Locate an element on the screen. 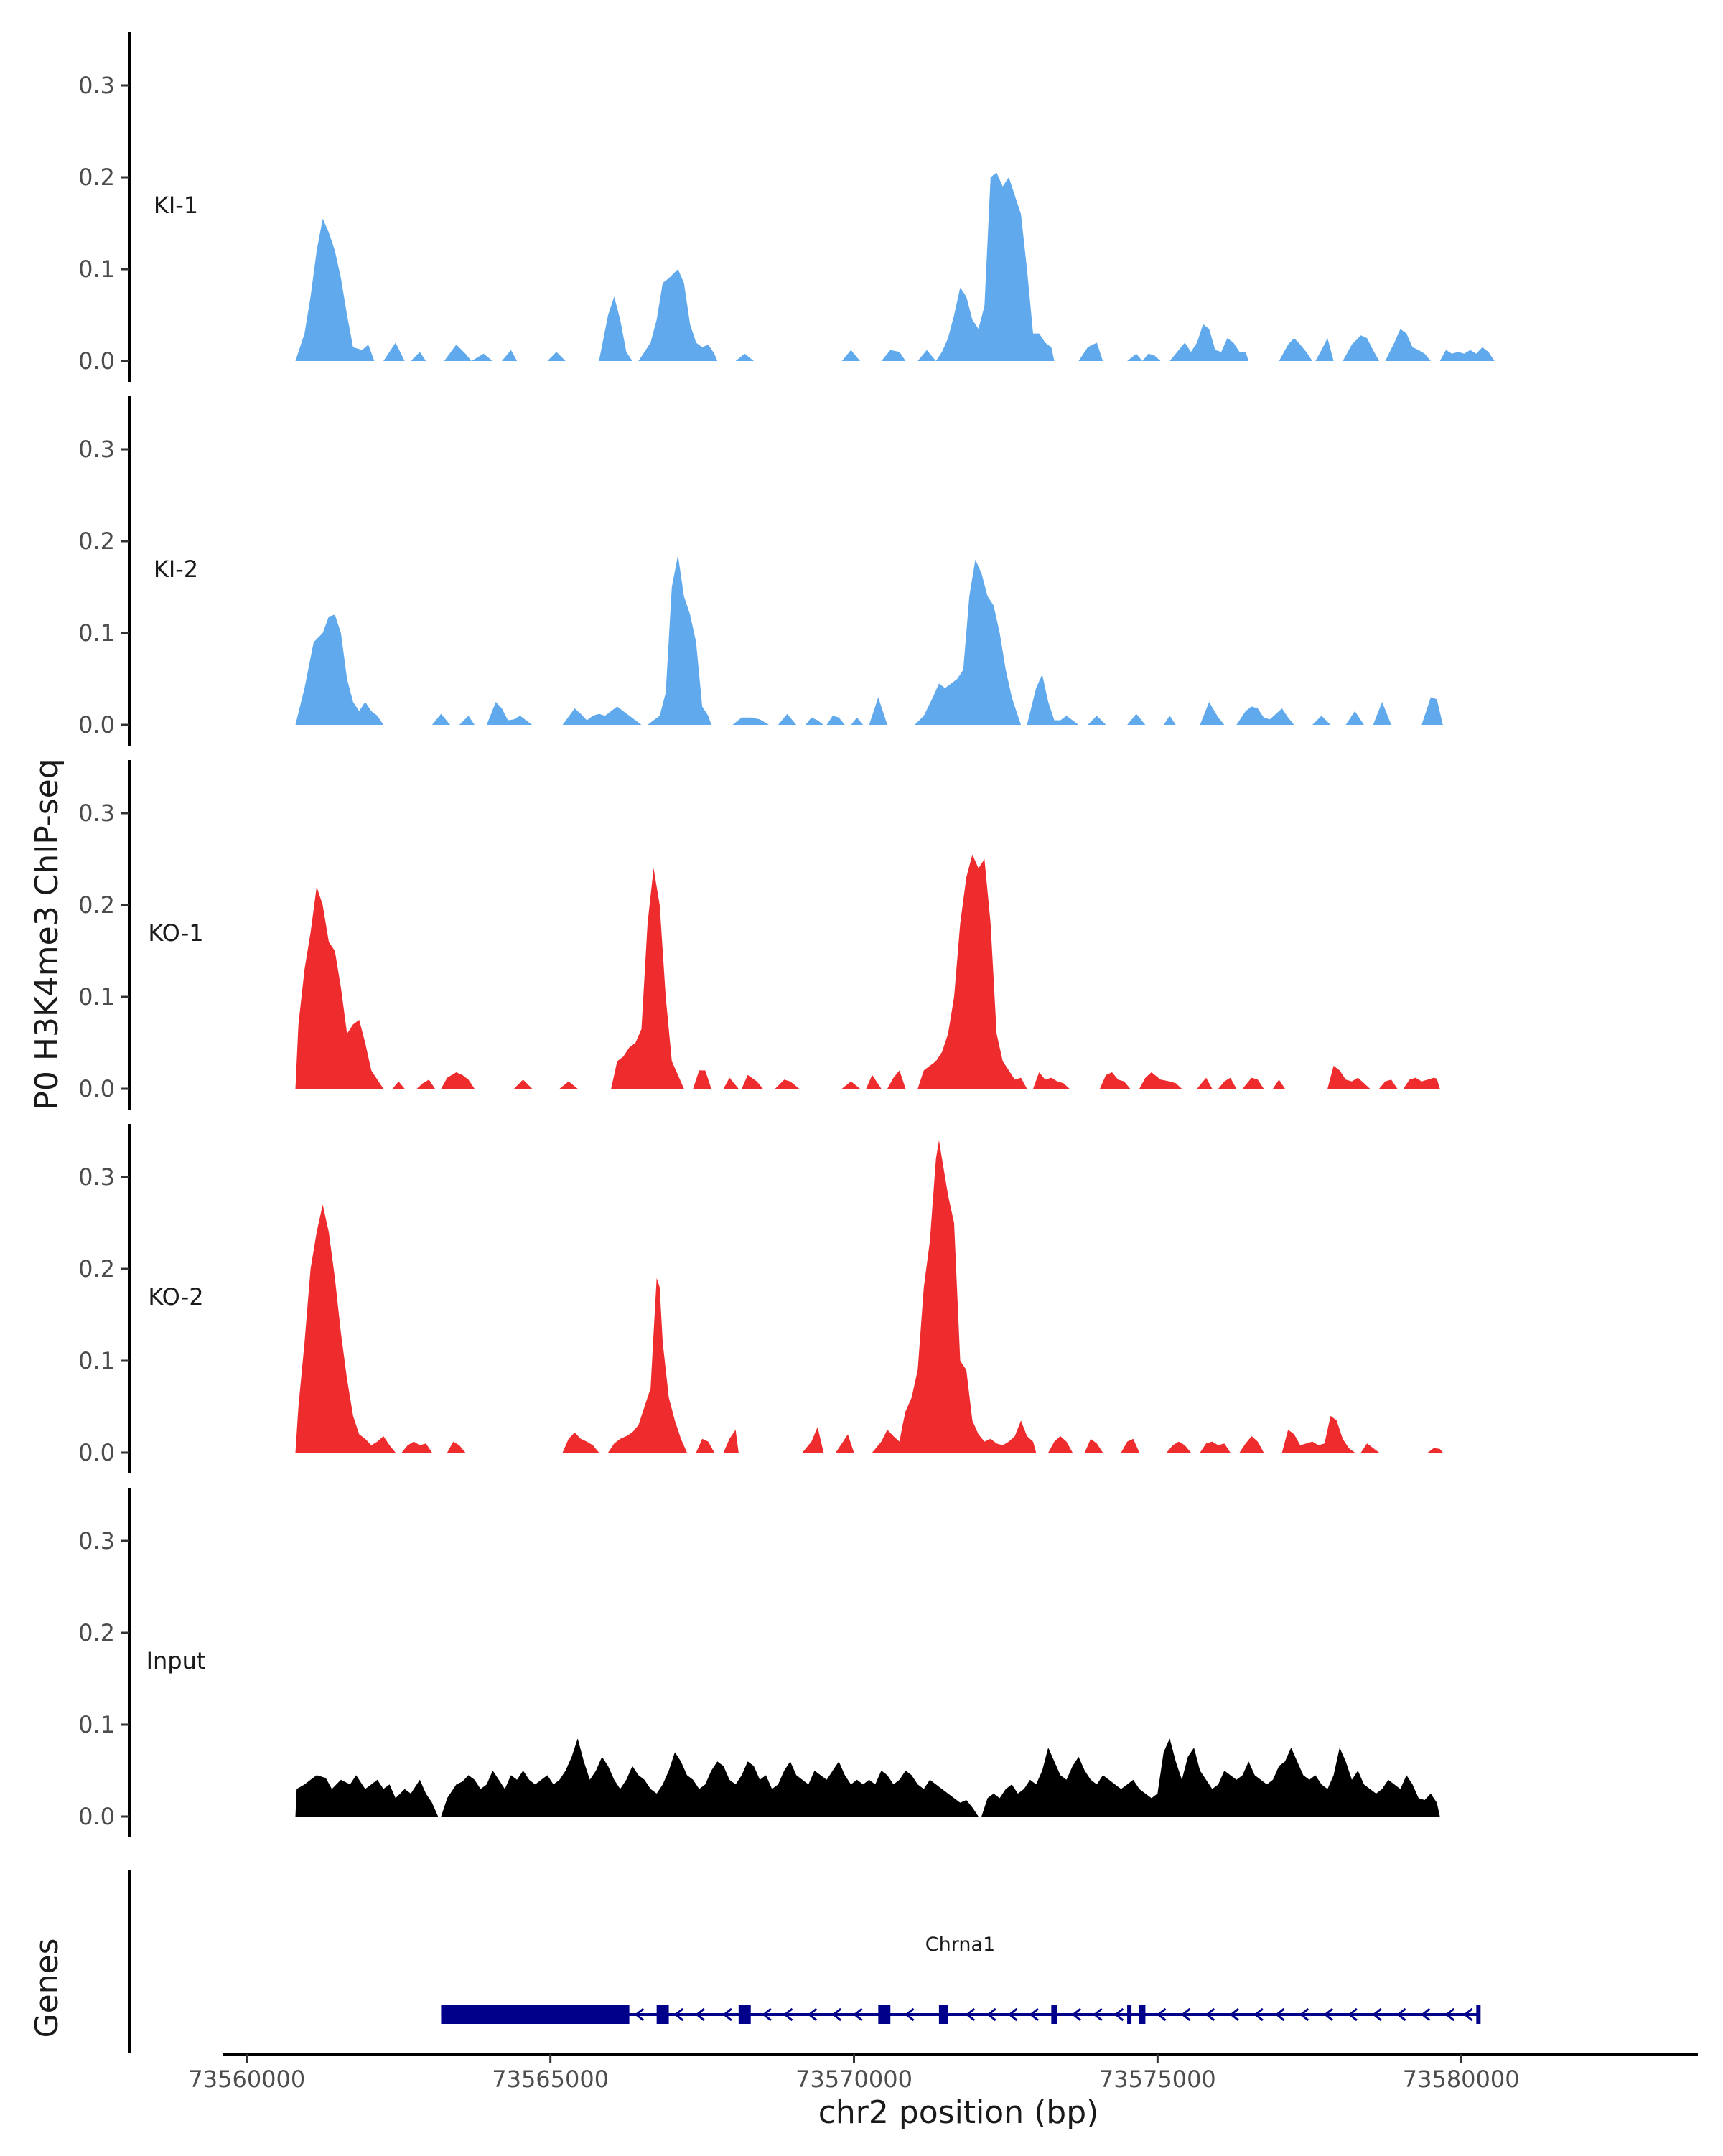 The image size is (1723, 2156). track-label: KI-2 is located at coordinates (176, 569).